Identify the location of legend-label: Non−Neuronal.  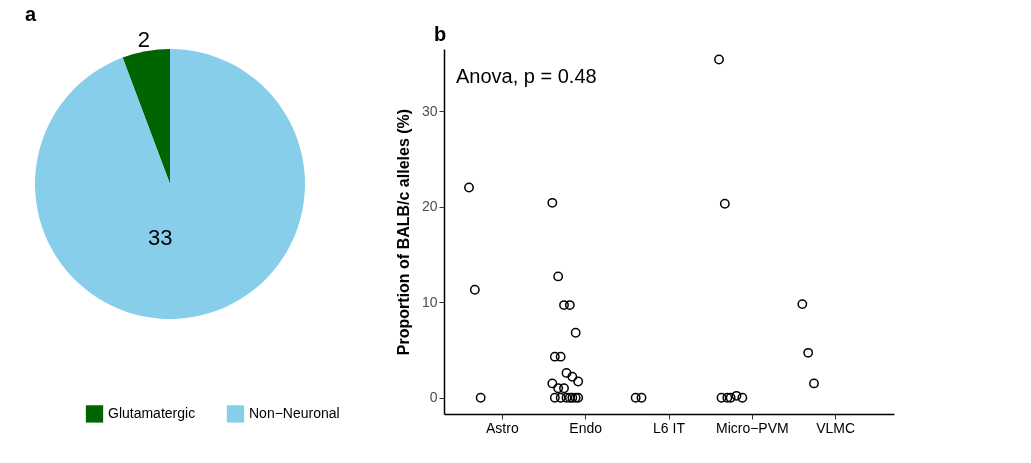
(294, 412).